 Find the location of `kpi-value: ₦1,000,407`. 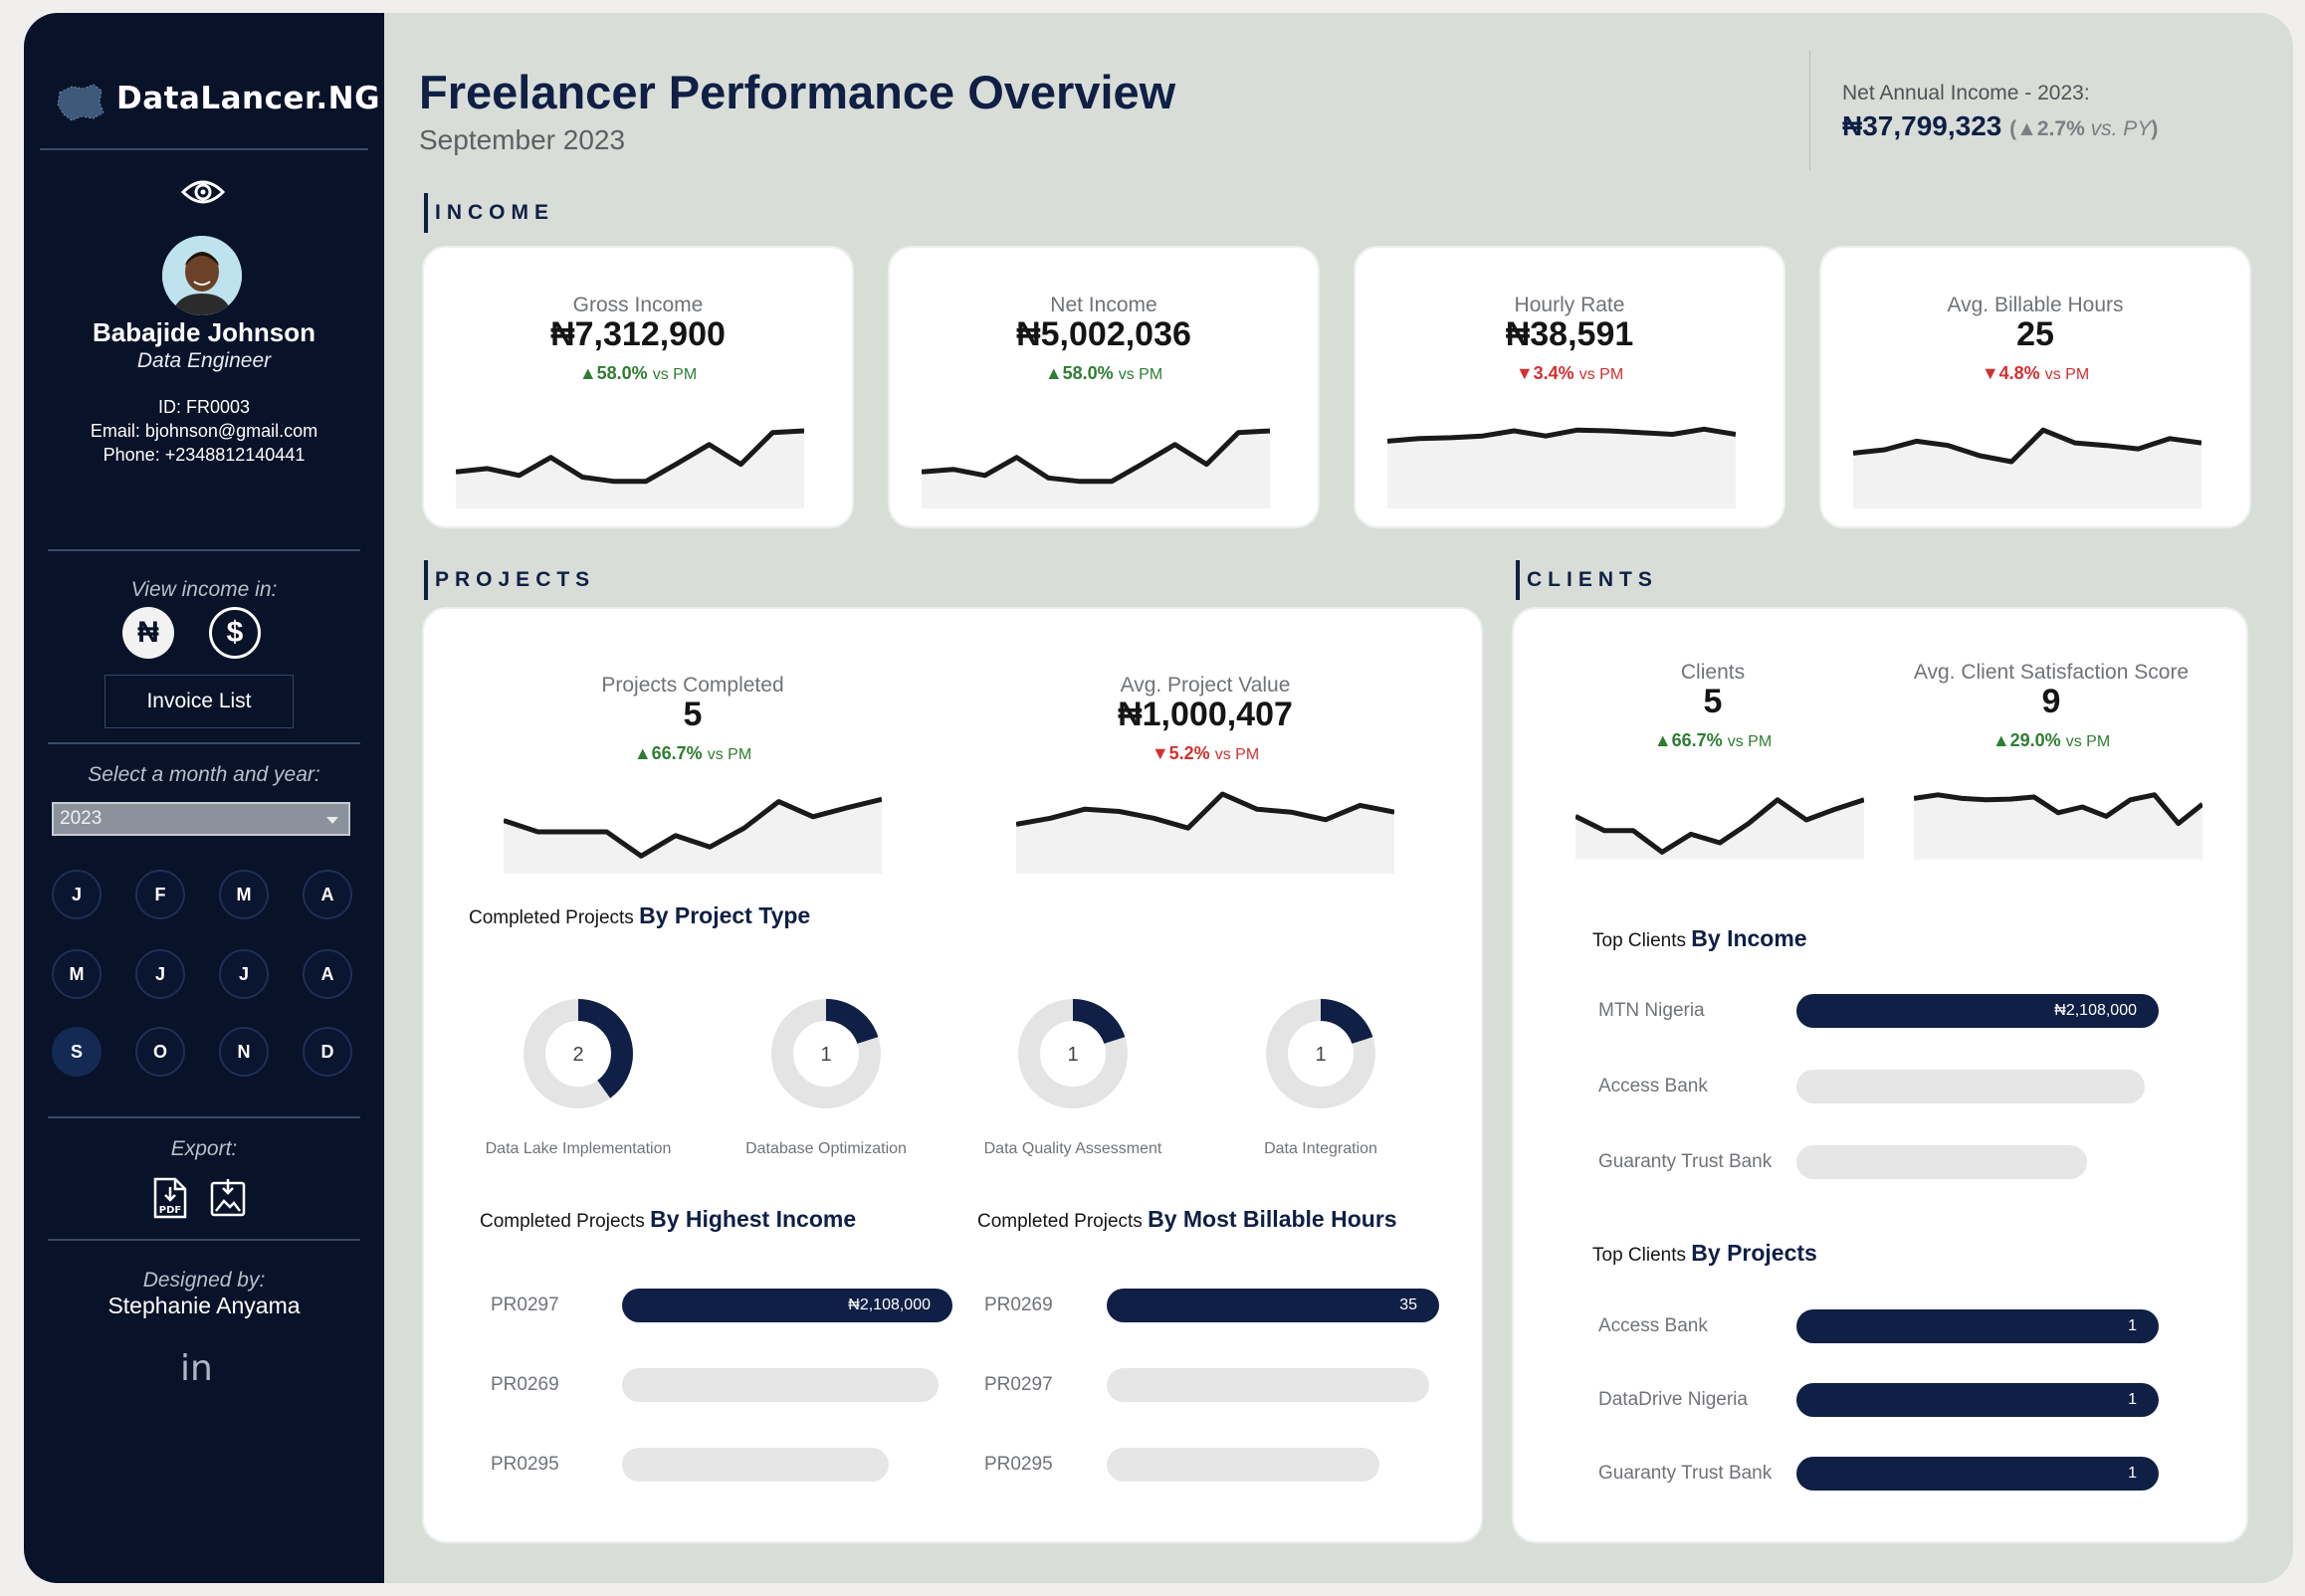

kpi-value: ₦1,000,407 is located at coordinates (1205, 714).